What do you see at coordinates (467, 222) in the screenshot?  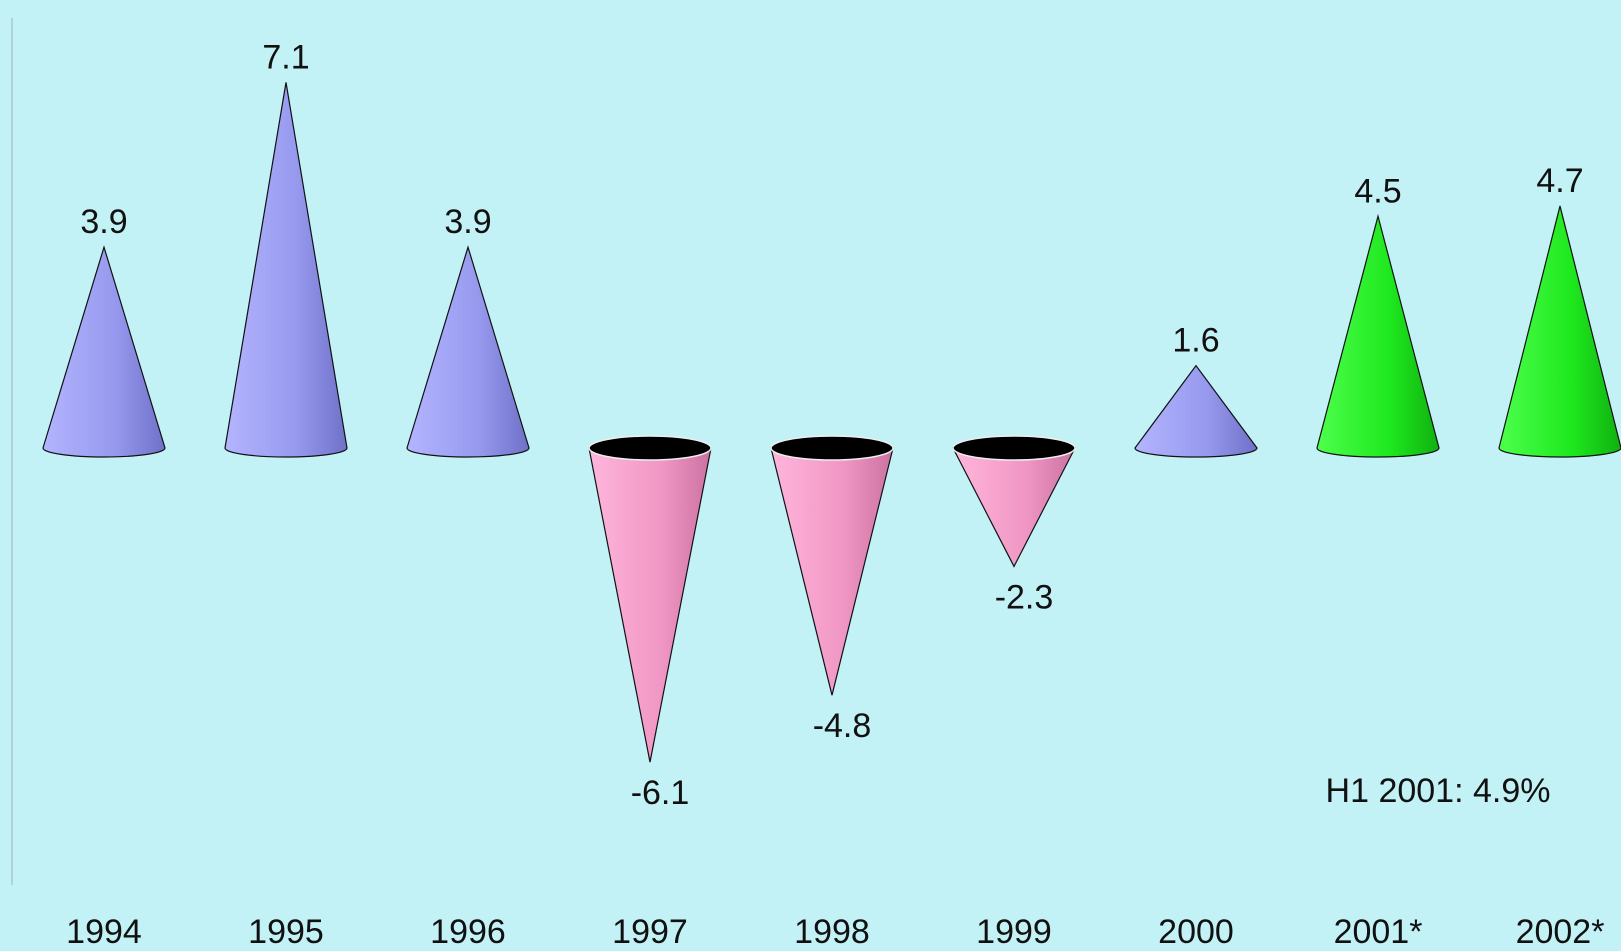 I see `value-label-1996: 3.9` at bounding box center [467, 222].